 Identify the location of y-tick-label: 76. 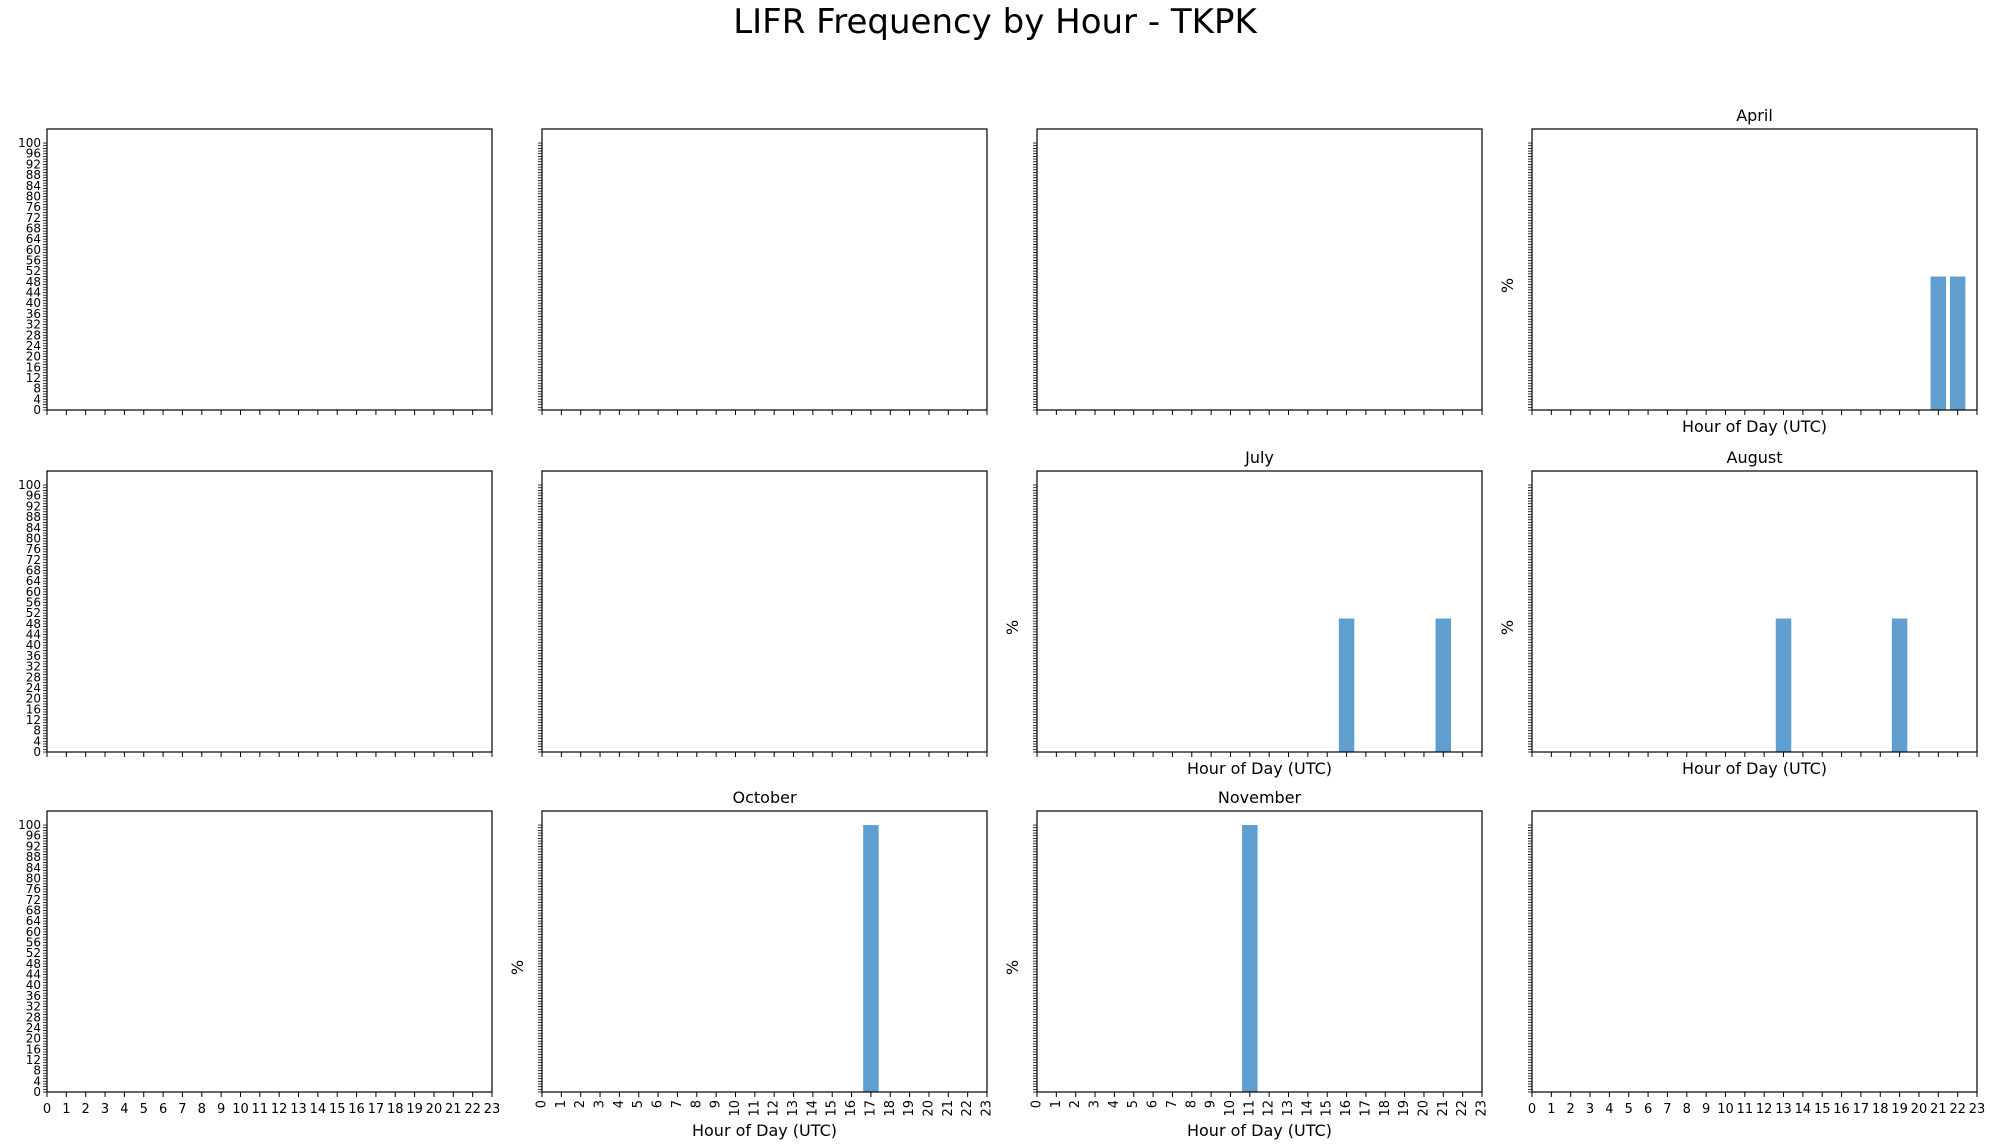
(33, 207).